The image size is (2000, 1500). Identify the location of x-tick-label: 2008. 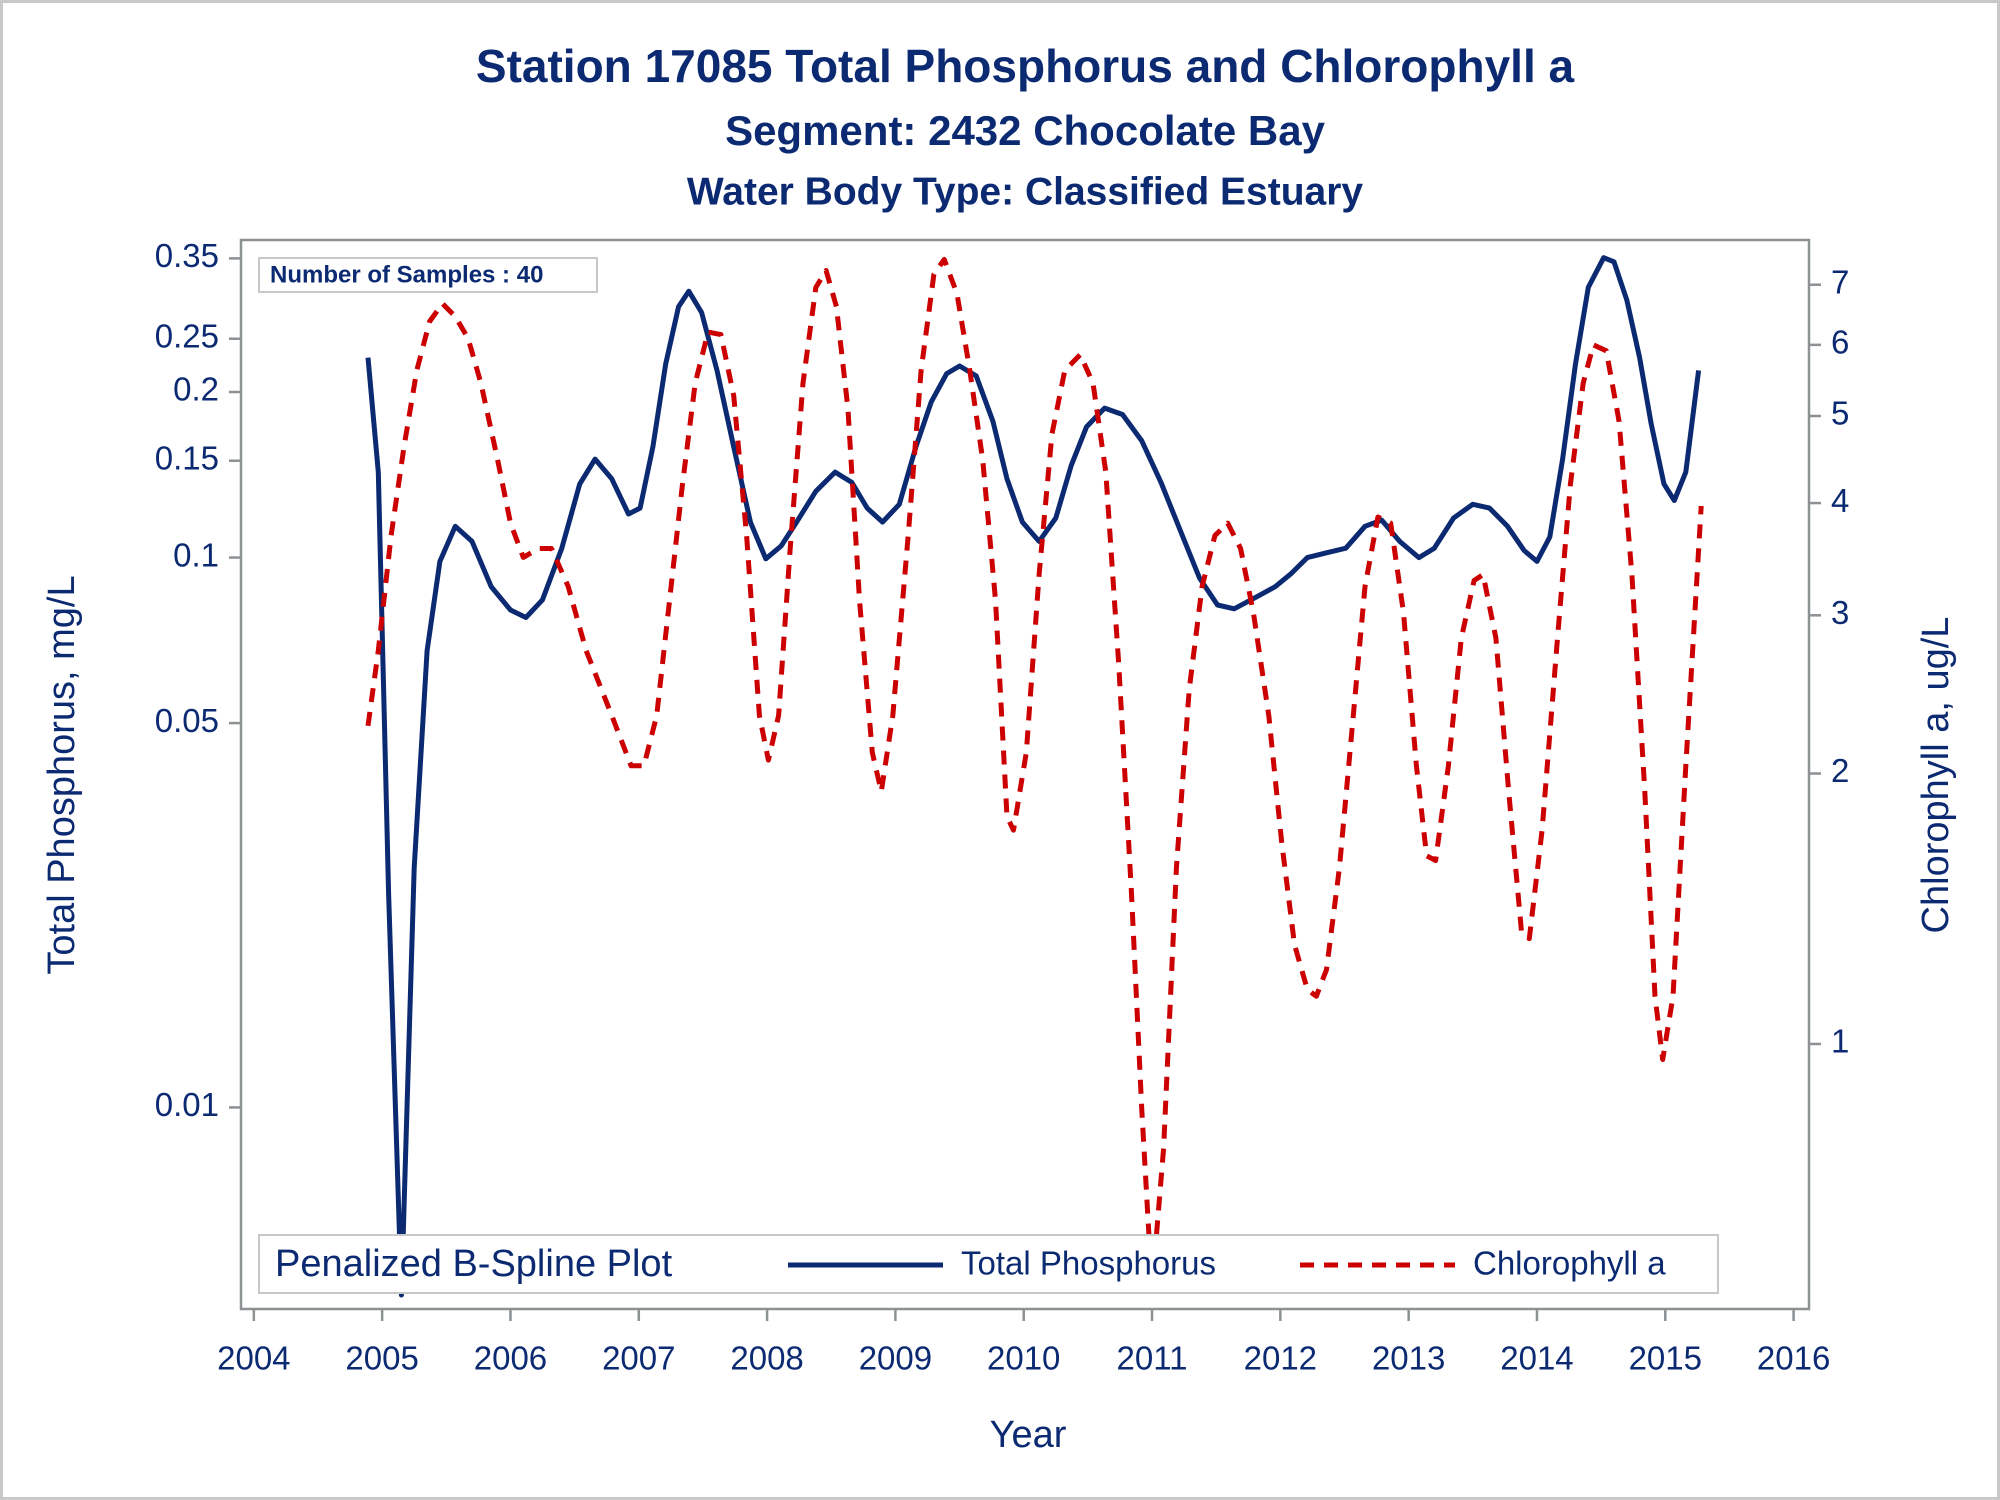
(766, 1358).